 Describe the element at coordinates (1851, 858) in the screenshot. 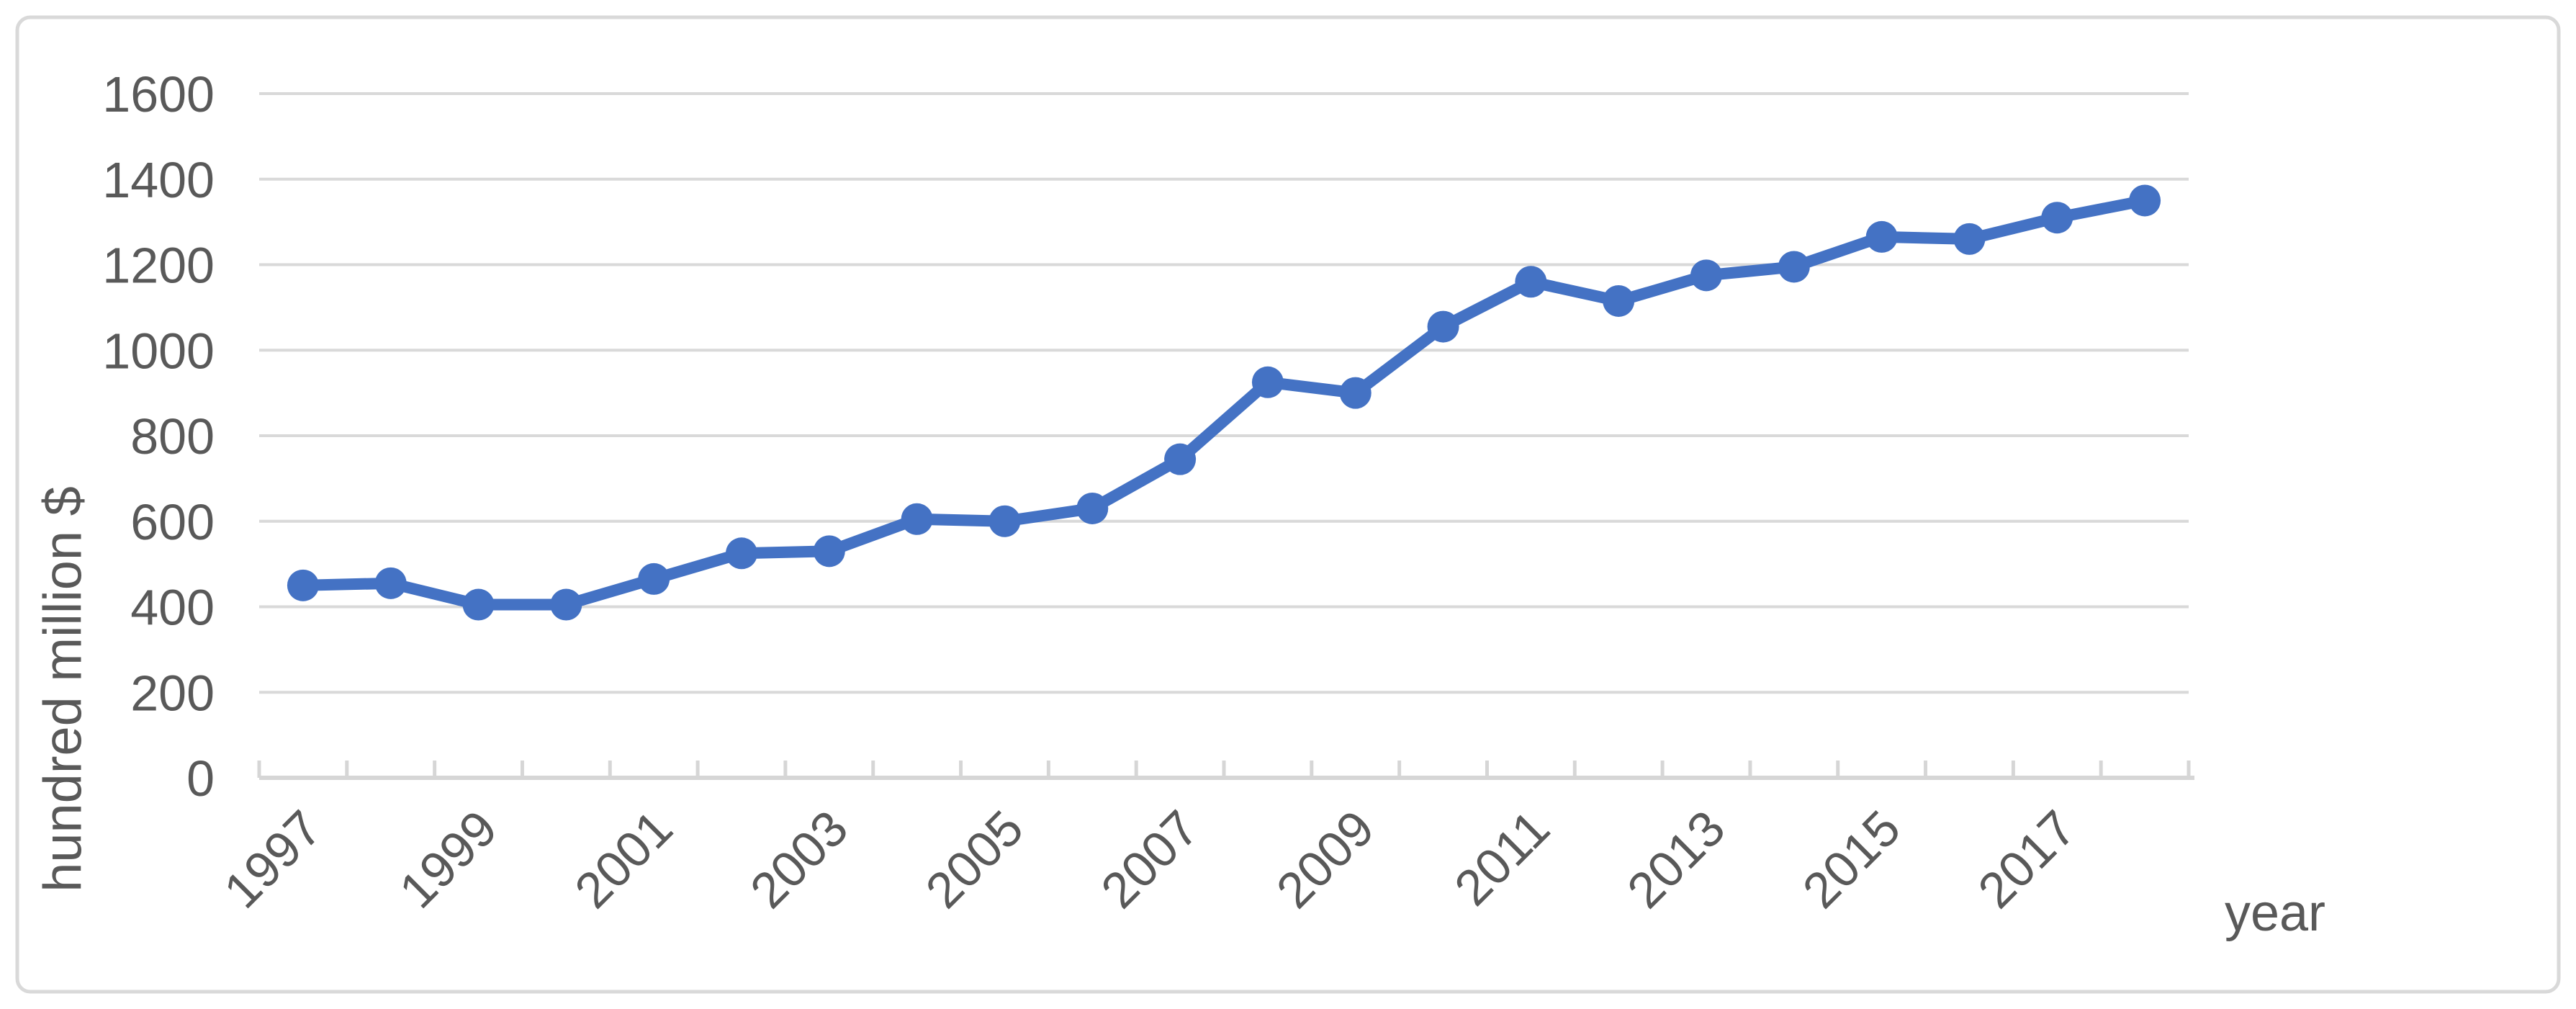

I see `x-axis-tick-label: 2015` at that location.